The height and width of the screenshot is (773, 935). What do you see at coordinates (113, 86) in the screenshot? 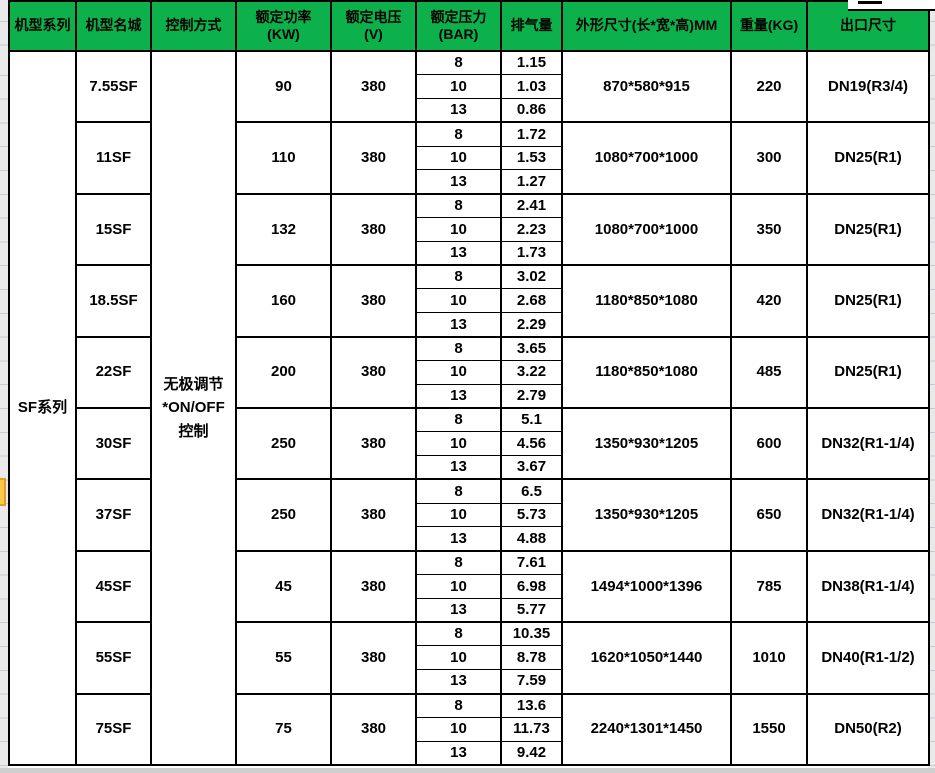
I see `cell-model-name: 7.55SF` at bounding box center [113, 86].